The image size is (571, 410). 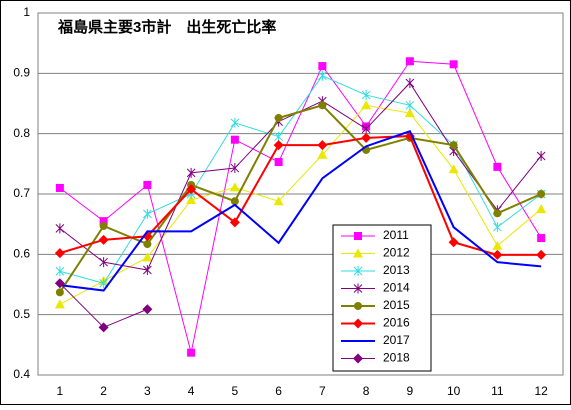 I want to click on chart-title: 福島県主要3市計 出生死亡比率, so click(x=166, y=27).